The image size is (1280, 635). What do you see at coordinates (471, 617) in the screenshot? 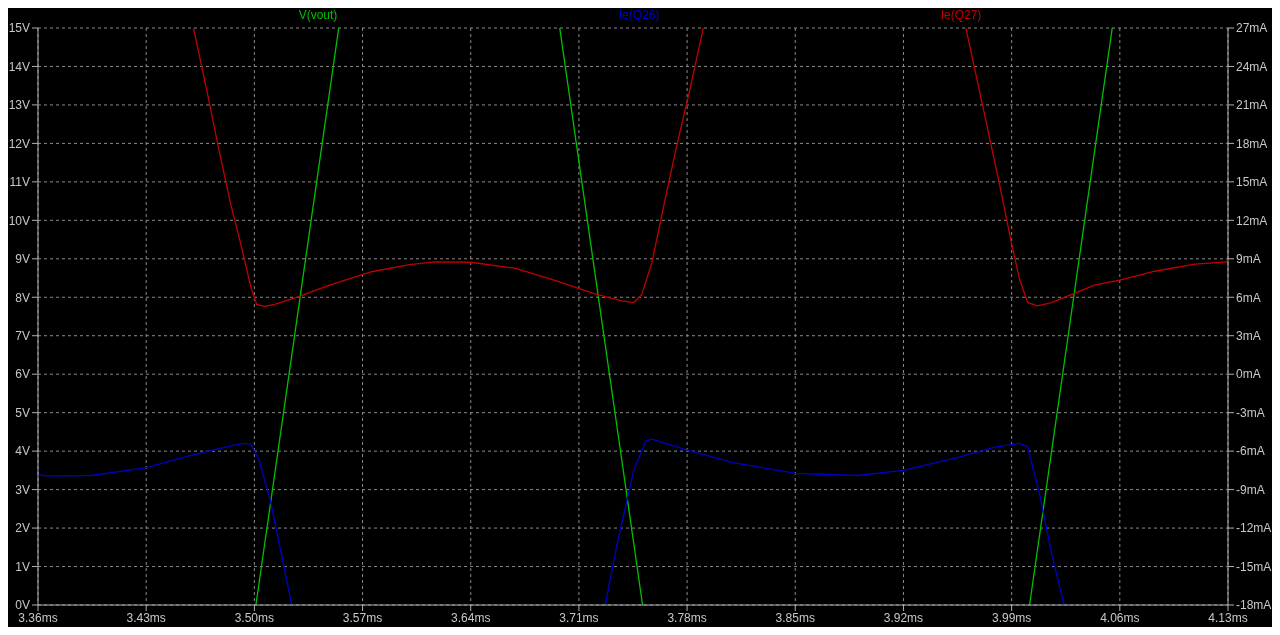
I see `x-tick-label: 3.64ms` at bounding box center [471, 617].